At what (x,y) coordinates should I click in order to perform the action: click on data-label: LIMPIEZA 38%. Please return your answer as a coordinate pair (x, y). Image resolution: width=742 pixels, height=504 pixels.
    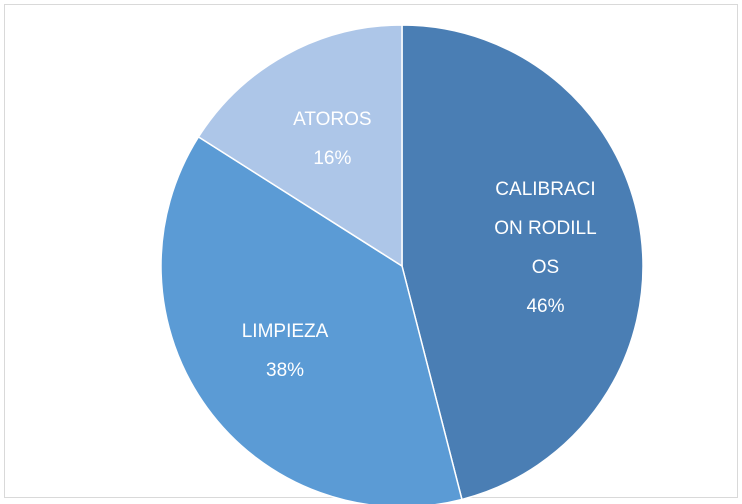
    Looking at the image, I should click on (285, 351).